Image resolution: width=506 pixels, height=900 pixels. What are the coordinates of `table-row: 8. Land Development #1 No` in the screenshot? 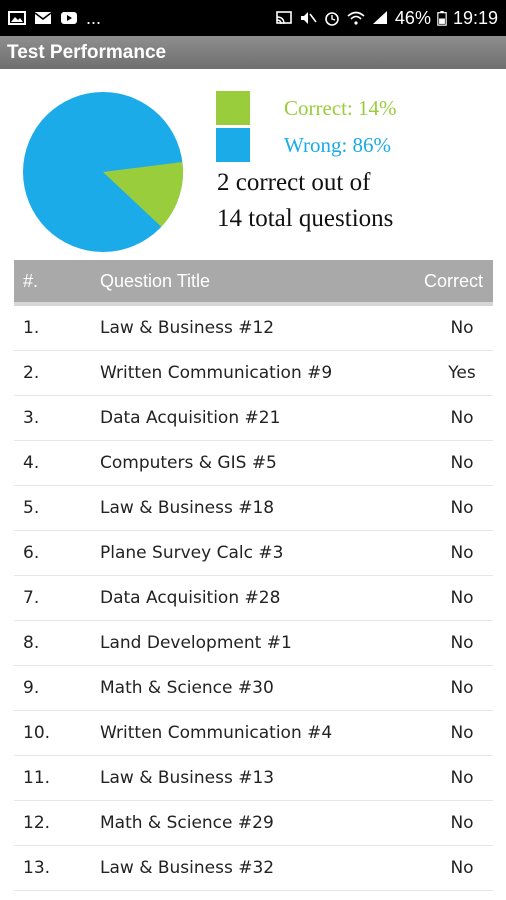 It's located at (253, 643).